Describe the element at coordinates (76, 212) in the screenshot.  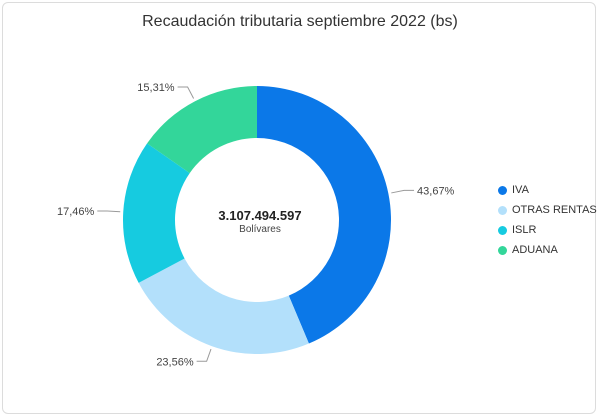
I see `data-label: 17,46%` at that location.